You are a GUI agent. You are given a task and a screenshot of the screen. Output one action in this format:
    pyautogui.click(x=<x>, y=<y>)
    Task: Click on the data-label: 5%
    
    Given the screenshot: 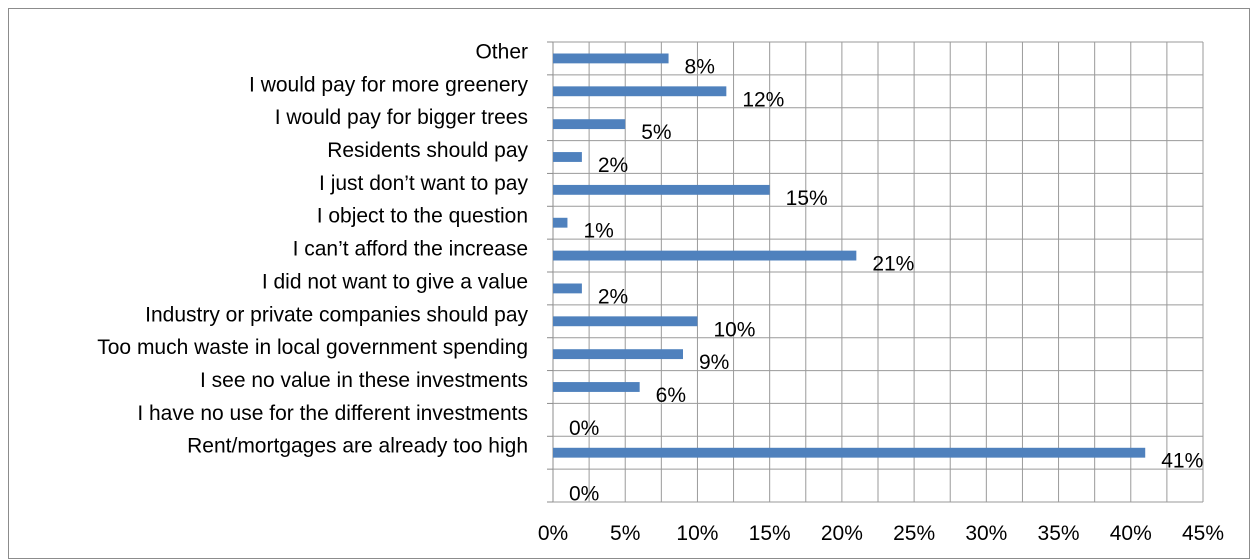 What is the action you would take?
    pyautogui.click(x=656, y=132)
    